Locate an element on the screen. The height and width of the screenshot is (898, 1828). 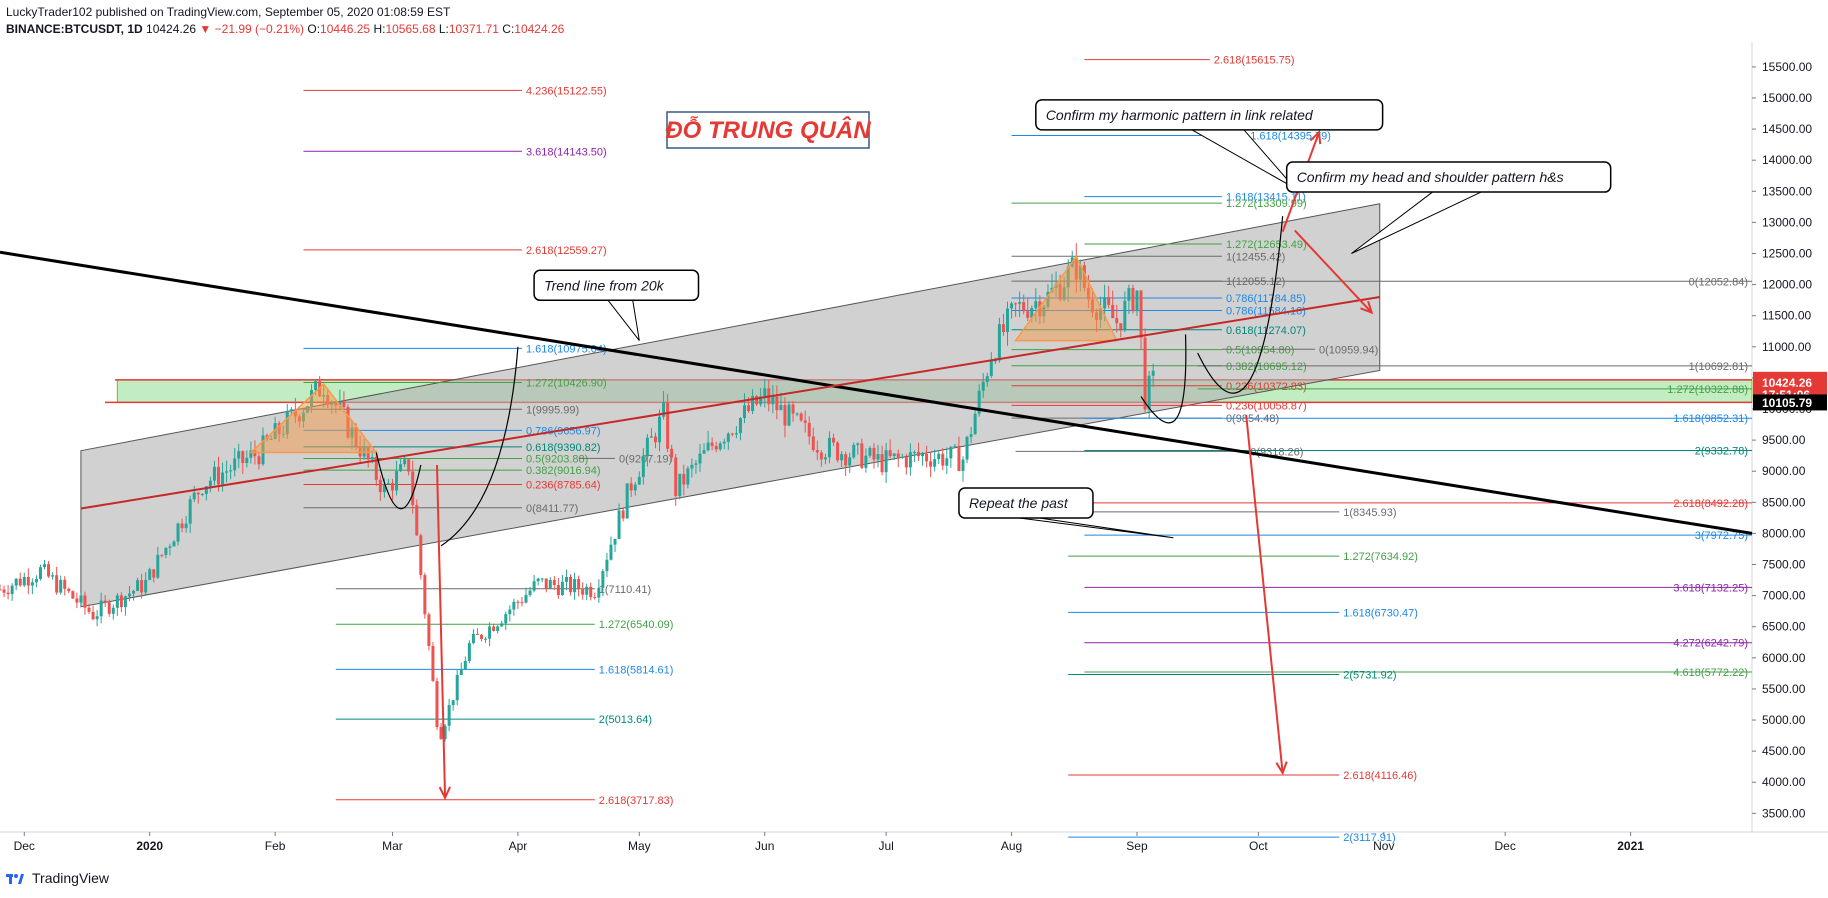
price-tick-label: 11000.00 is located at coordinates (1786, 347).